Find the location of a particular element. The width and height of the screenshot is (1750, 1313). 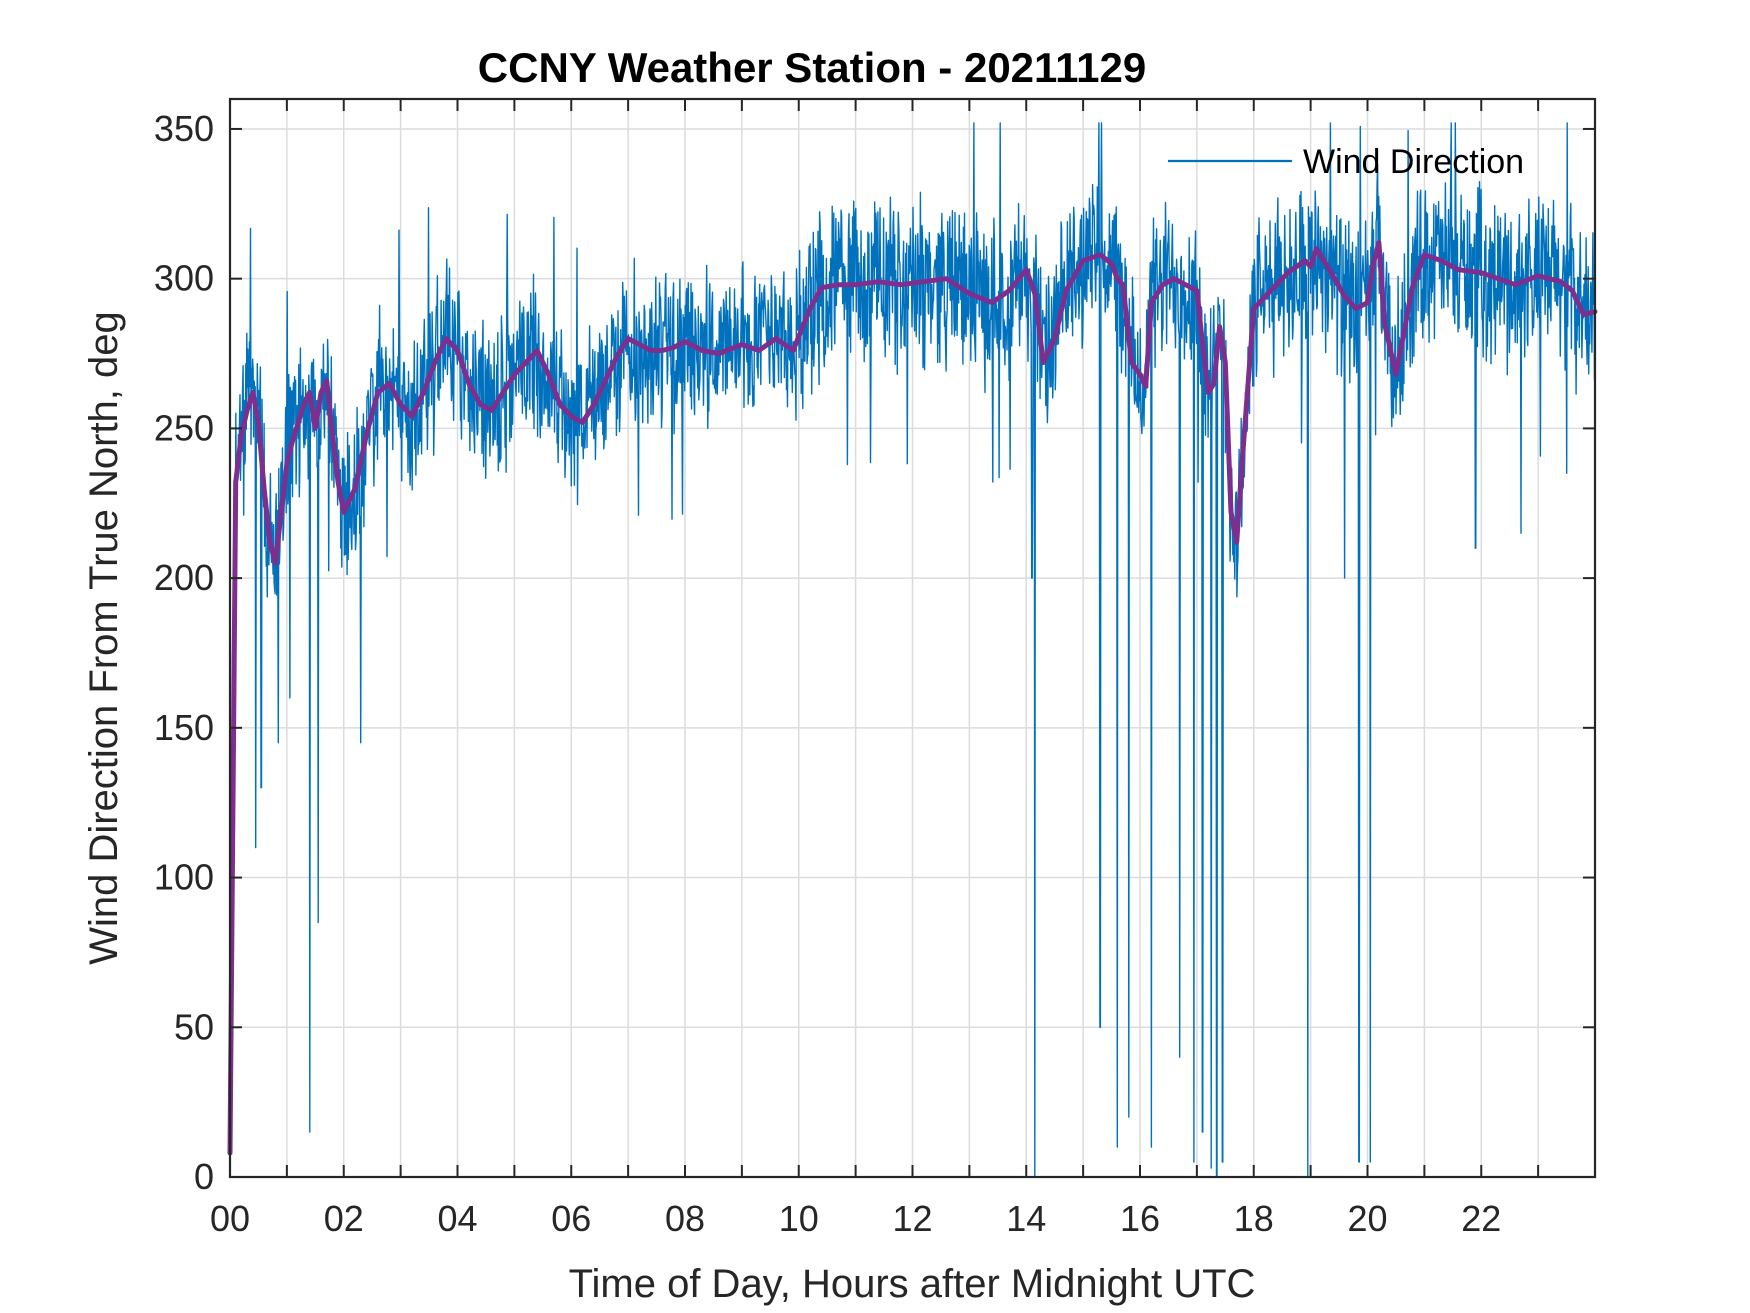

legend: Wind Direction is located at coordinates (1346, 162).